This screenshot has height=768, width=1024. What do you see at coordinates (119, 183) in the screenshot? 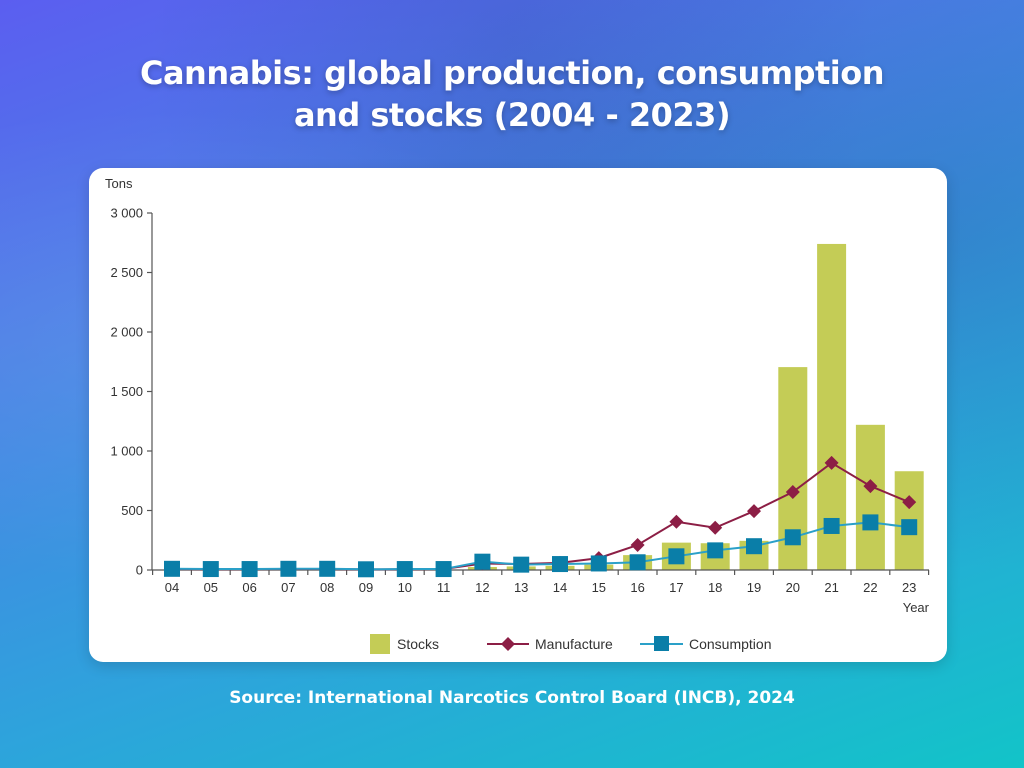
I see `y-axis-label: Tons` at bounding box center [119, 183].